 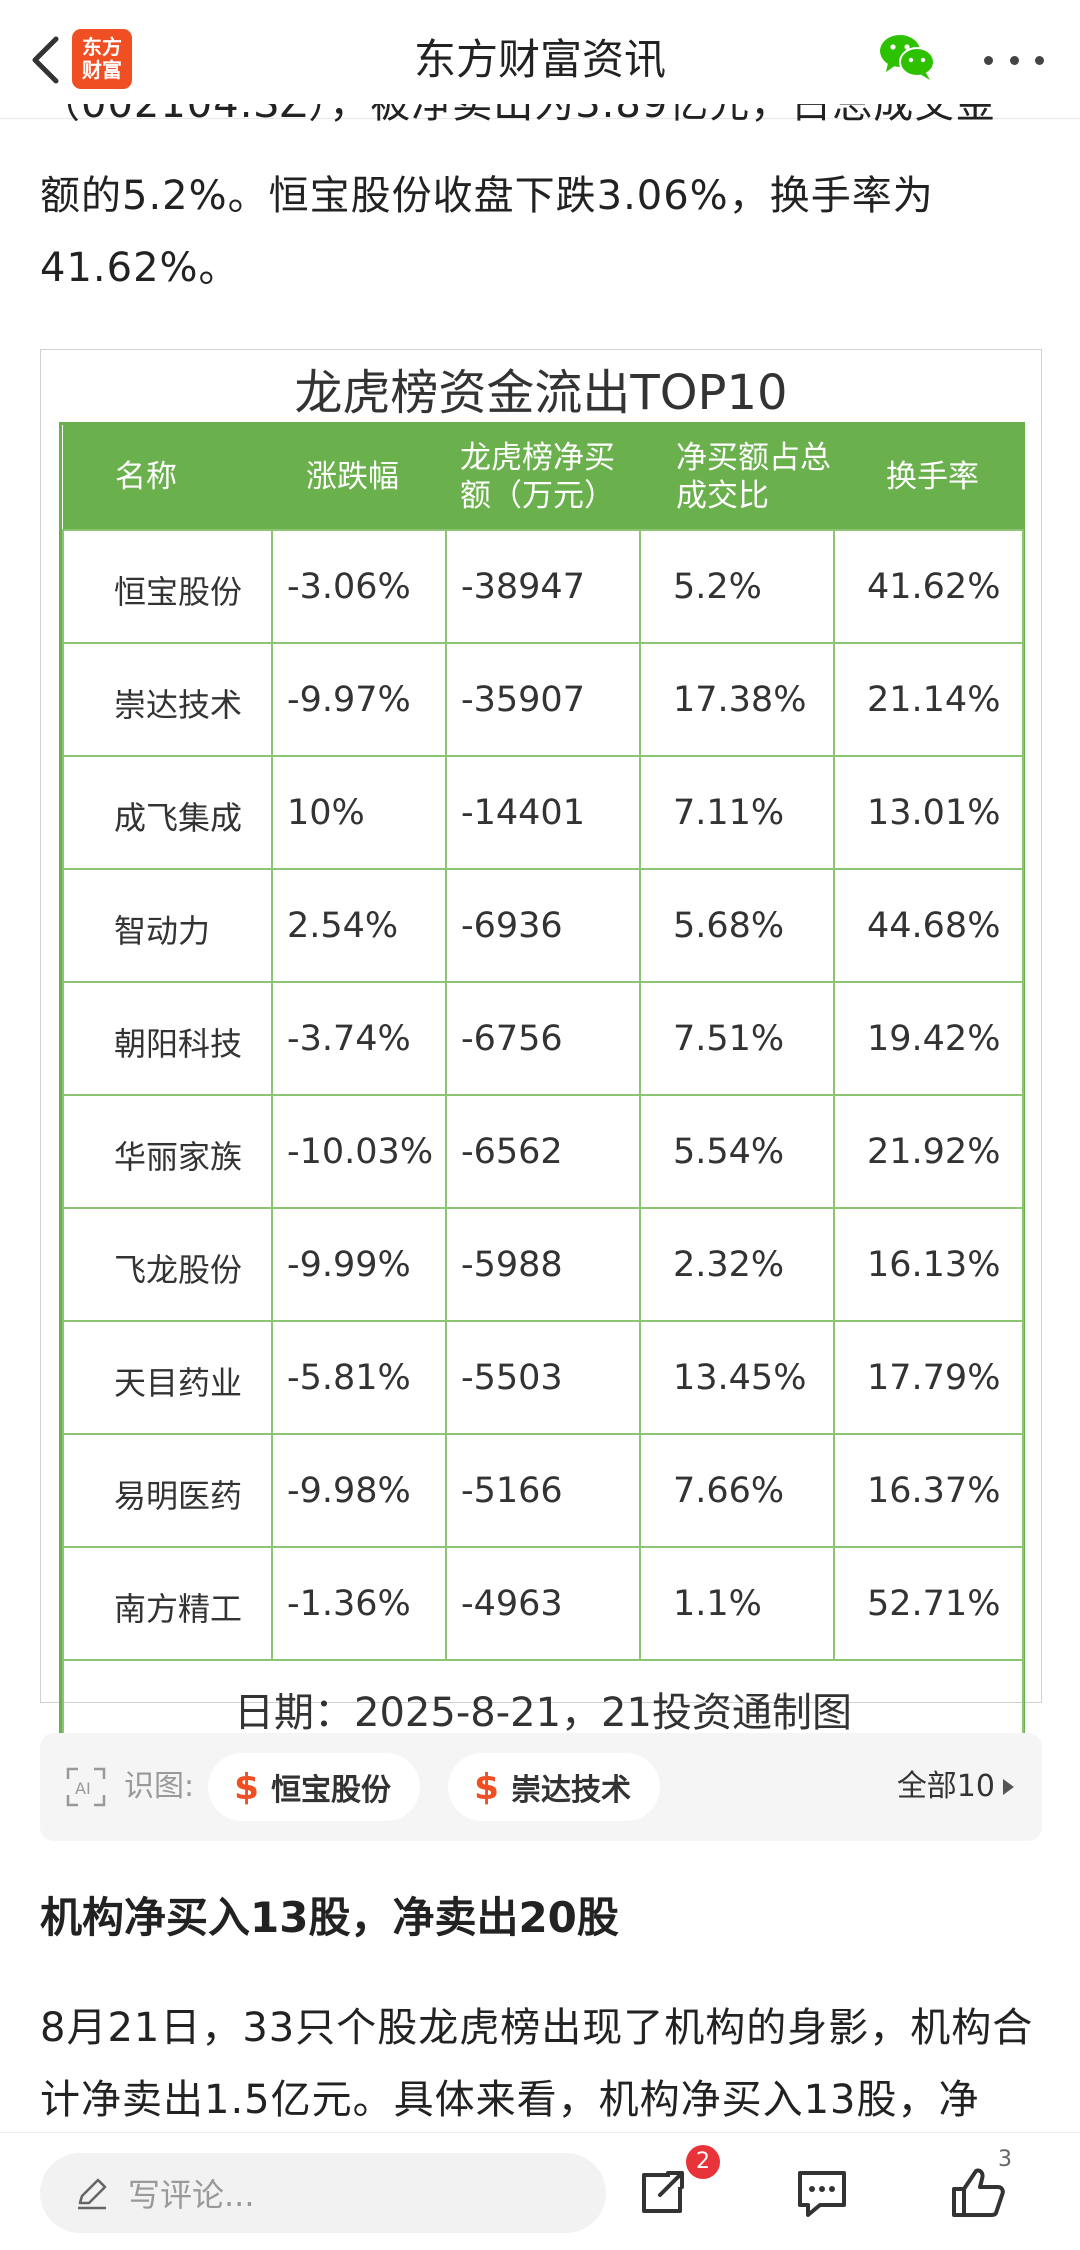 What do you see at coordinates (945, 1786) in the screenshot?
I see `view-all-label: 全部10` at bounding box center [945, 1786].